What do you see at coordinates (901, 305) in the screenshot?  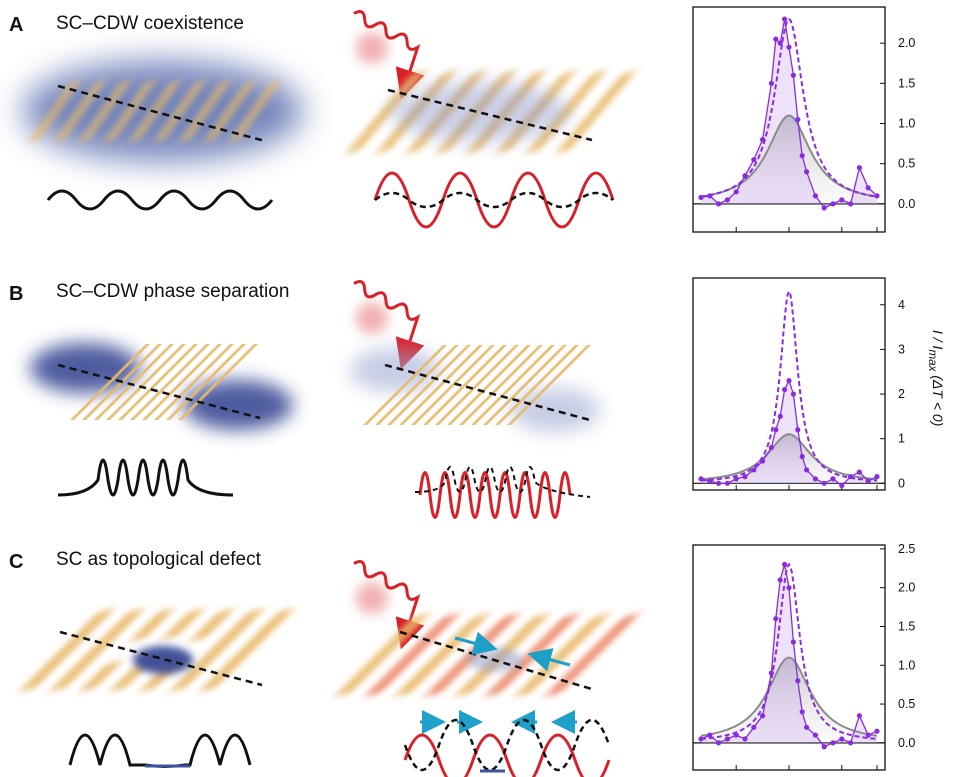 I see `y-tick-label: 4` at bounding box center [901, 305].